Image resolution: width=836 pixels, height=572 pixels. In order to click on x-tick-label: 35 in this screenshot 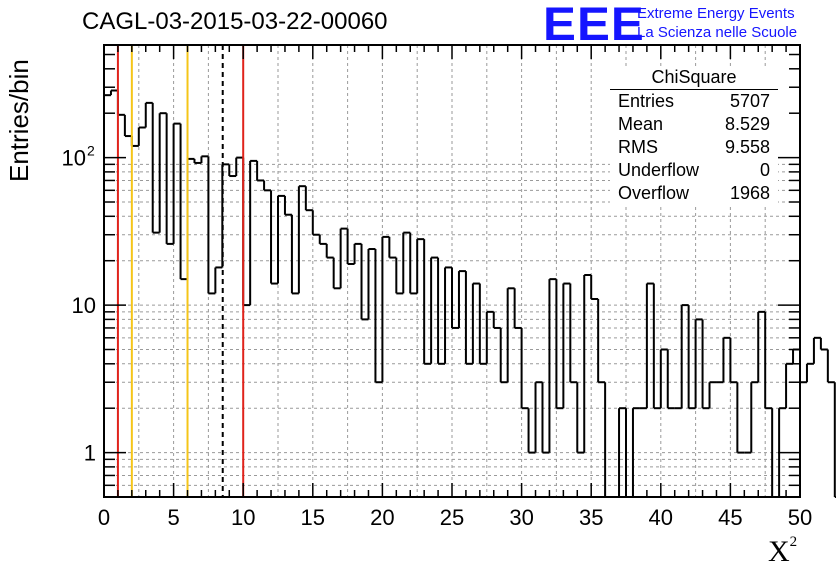, I will do `click(591, 517)`.